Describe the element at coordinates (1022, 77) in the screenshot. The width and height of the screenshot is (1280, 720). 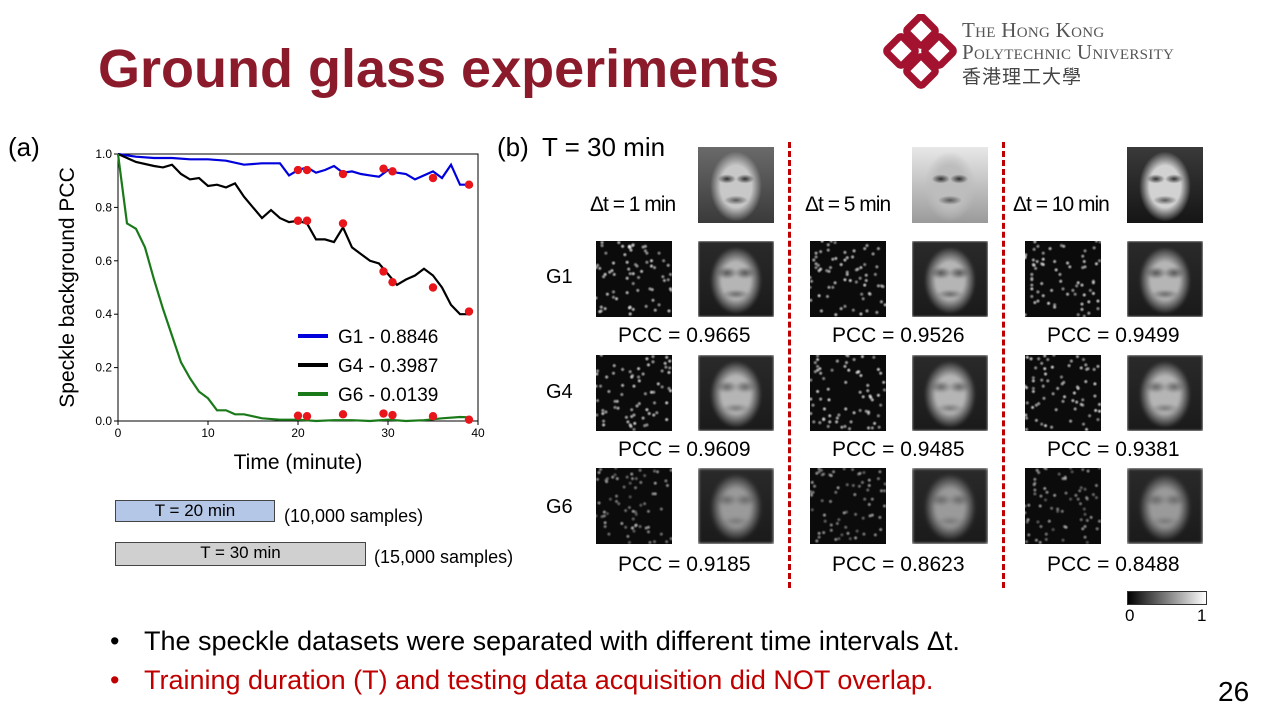
I see `university-name-chinese: 香港理工大學` at that location.